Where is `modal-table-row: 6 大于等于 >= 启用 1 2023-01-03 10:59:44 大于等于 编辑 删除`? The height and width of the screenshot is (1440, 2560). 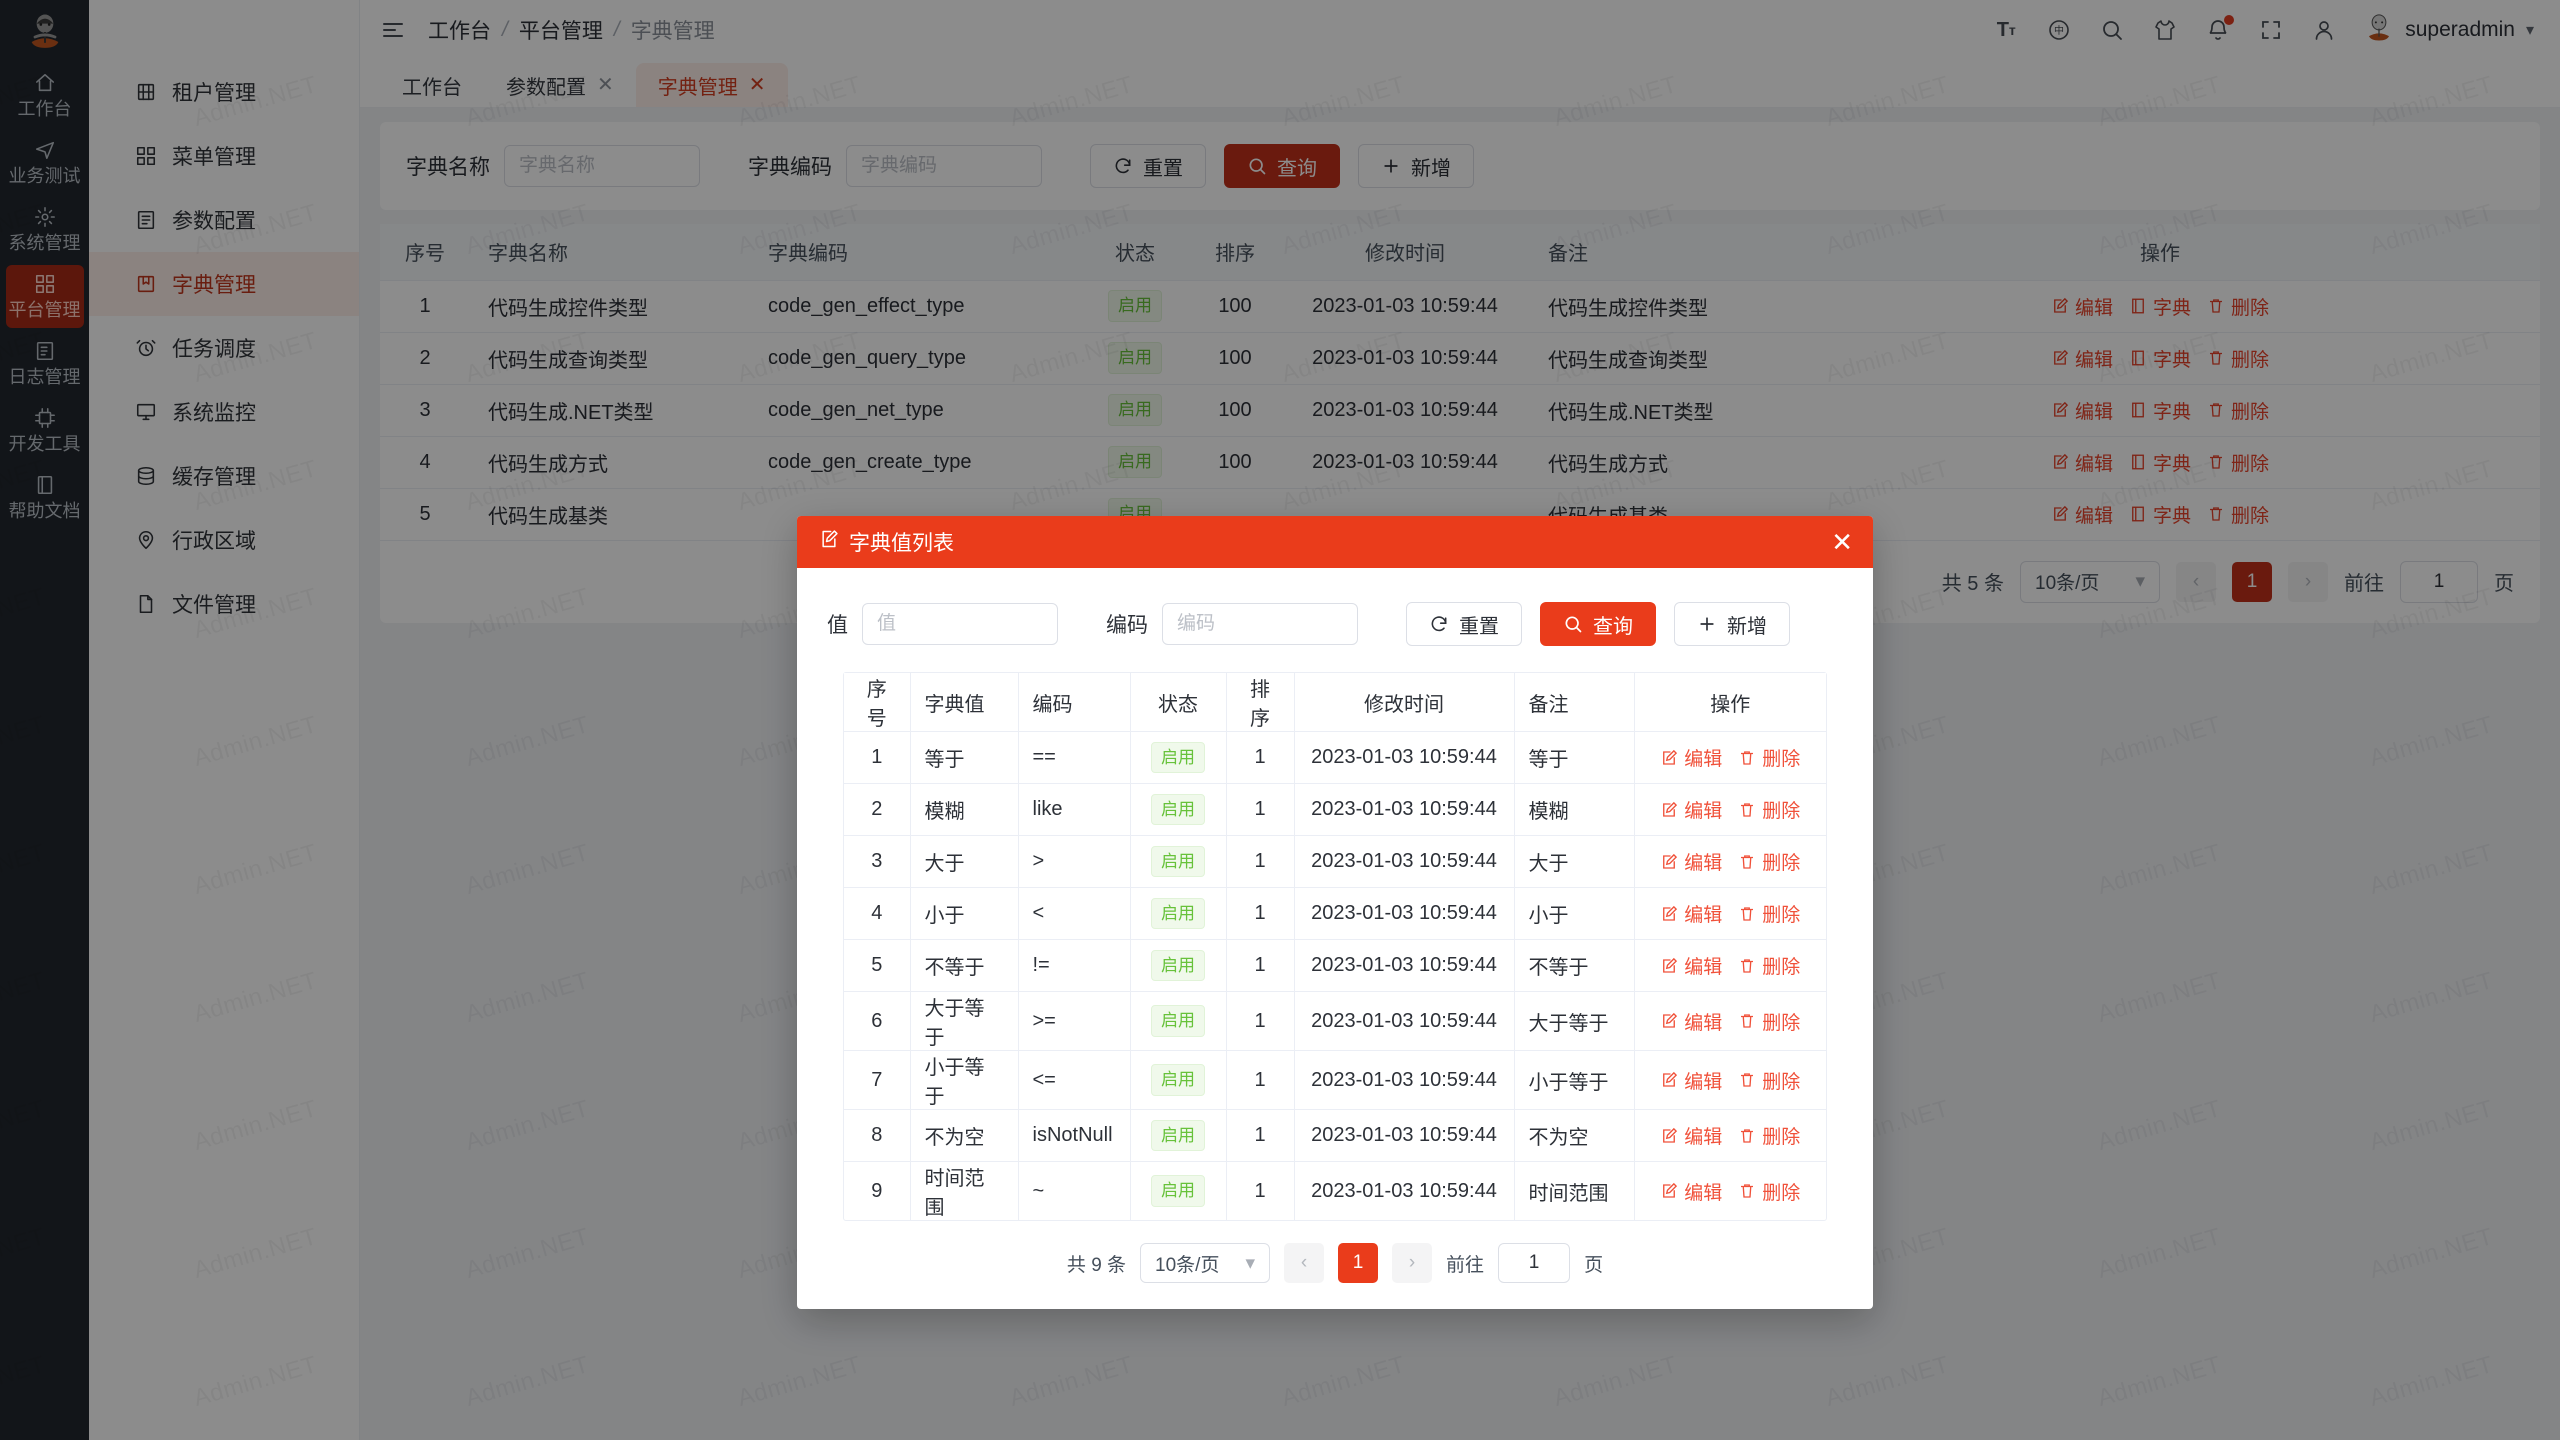 modal-table-row: 6 大于等于 >= 启用 1 2023-01-03 10:59:44 大于等于 编辑 删除 is located at coordinates (1335, 1021).